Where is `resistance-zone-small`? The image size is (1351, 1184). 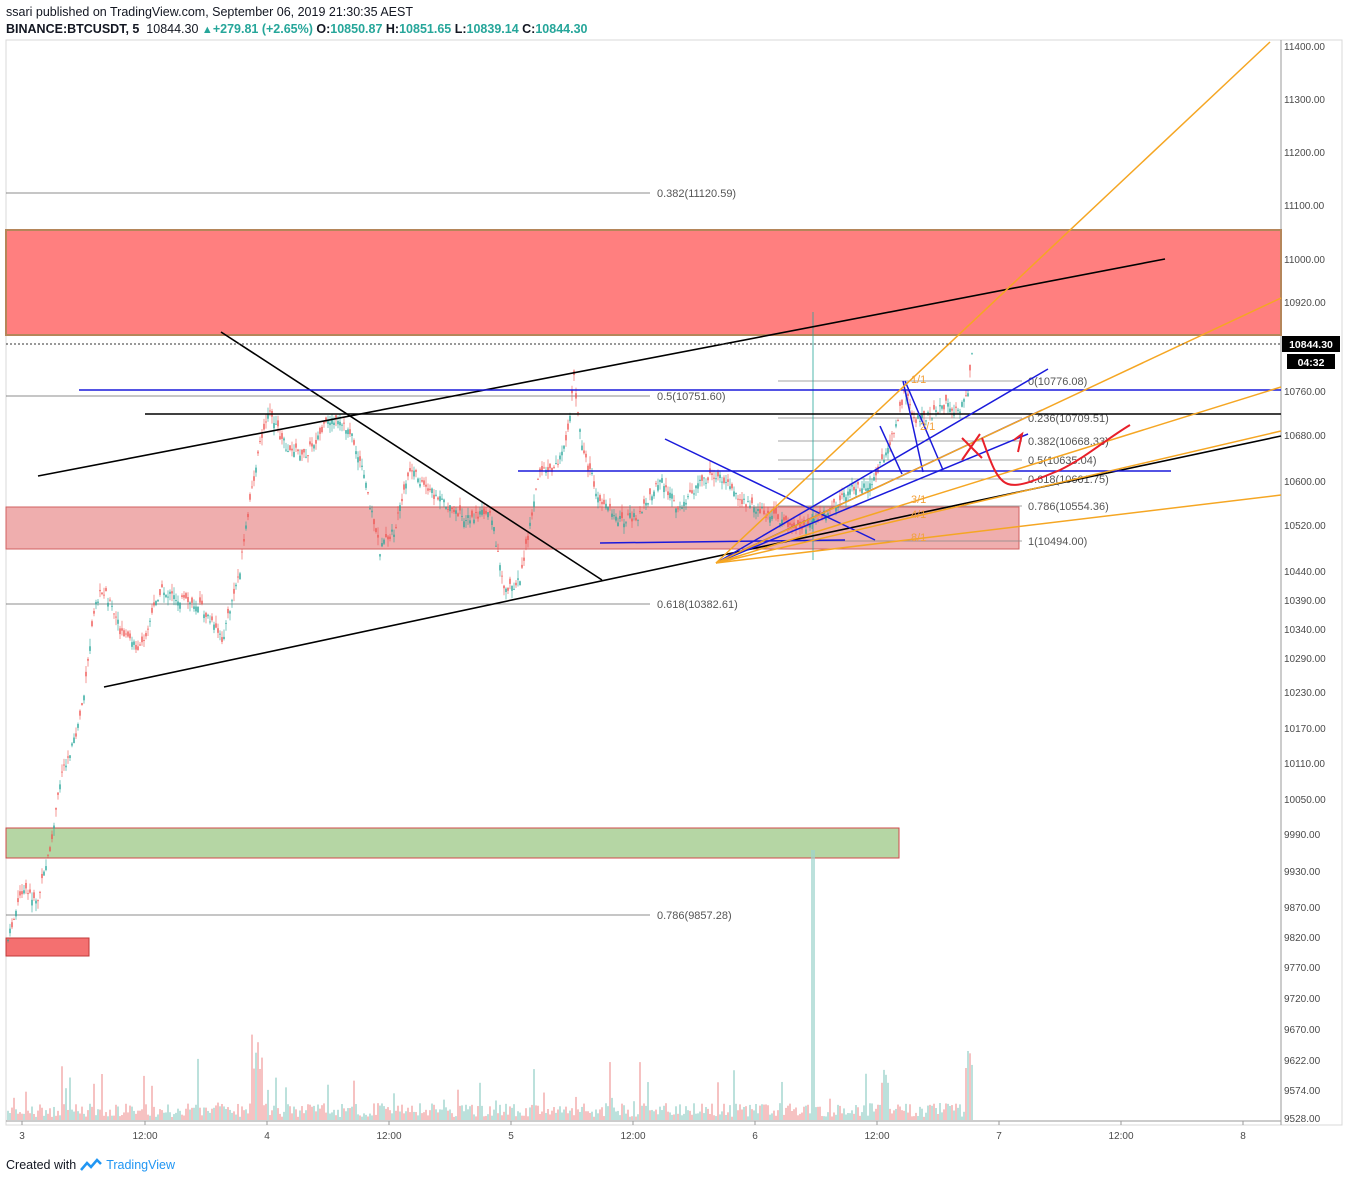
resistance-zone-small is located at coordinates (47, 947).